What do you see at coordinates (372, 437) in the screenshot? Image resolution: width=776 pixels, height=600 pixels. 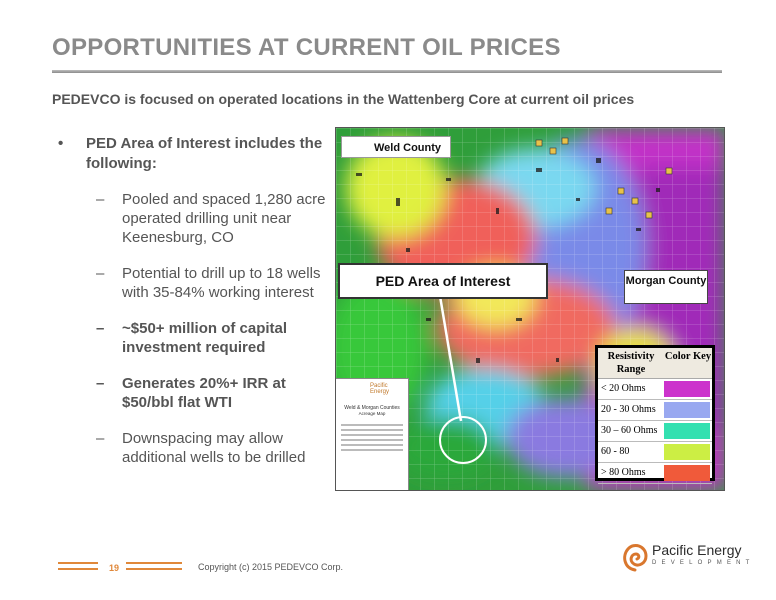 I see `inset-lines` at bounding box center [372, 437].